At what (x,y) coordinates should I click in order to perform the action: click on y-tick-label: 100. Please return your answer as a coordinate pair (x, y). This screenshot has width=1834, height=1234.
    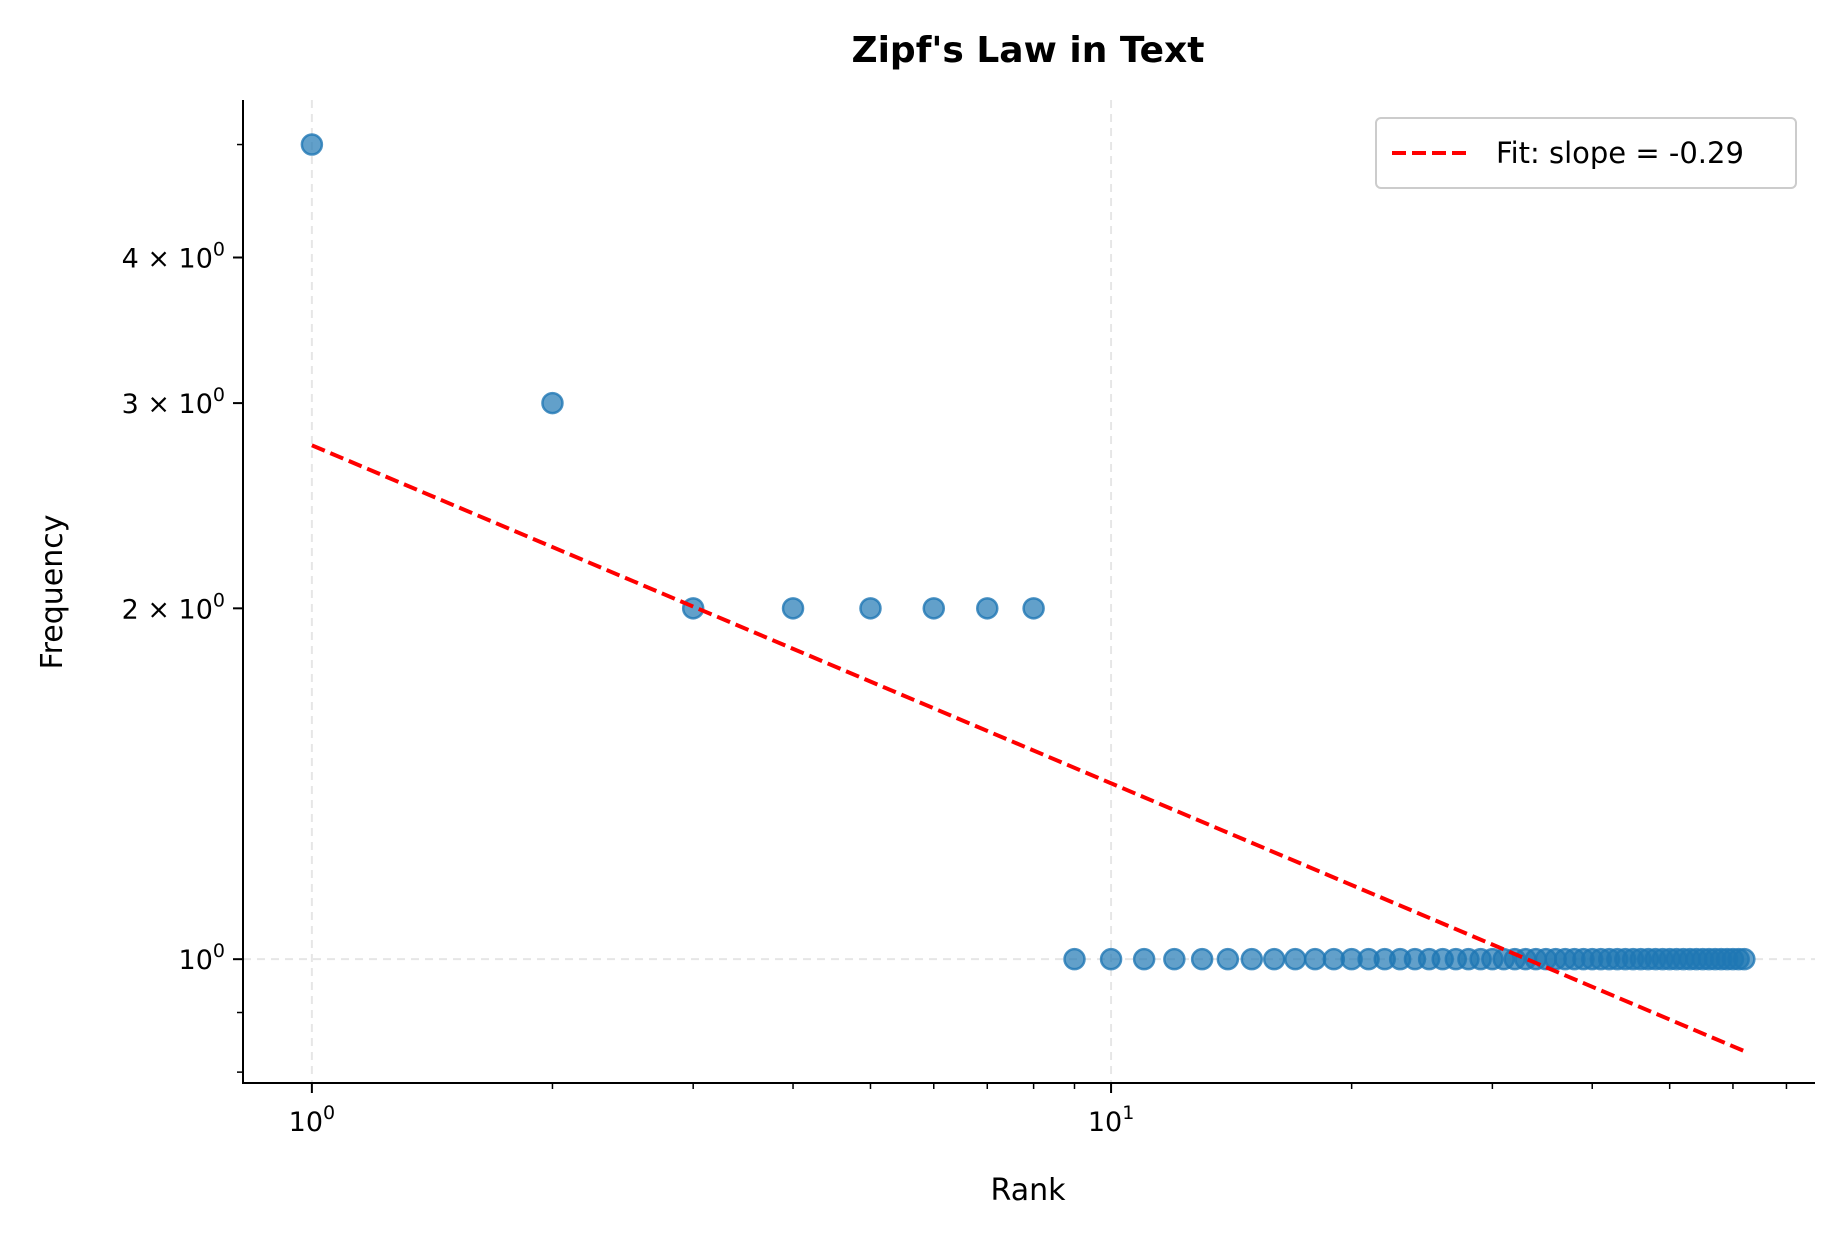
    Looking at the image, I should click on (202, 958).